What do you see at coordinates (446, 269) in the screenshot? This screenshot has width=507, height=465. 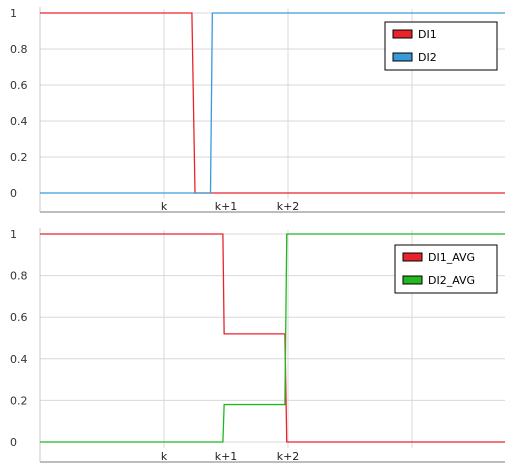 I see `legend: DI1_AVG DI2_AVG` at bounding box center [446, 269].